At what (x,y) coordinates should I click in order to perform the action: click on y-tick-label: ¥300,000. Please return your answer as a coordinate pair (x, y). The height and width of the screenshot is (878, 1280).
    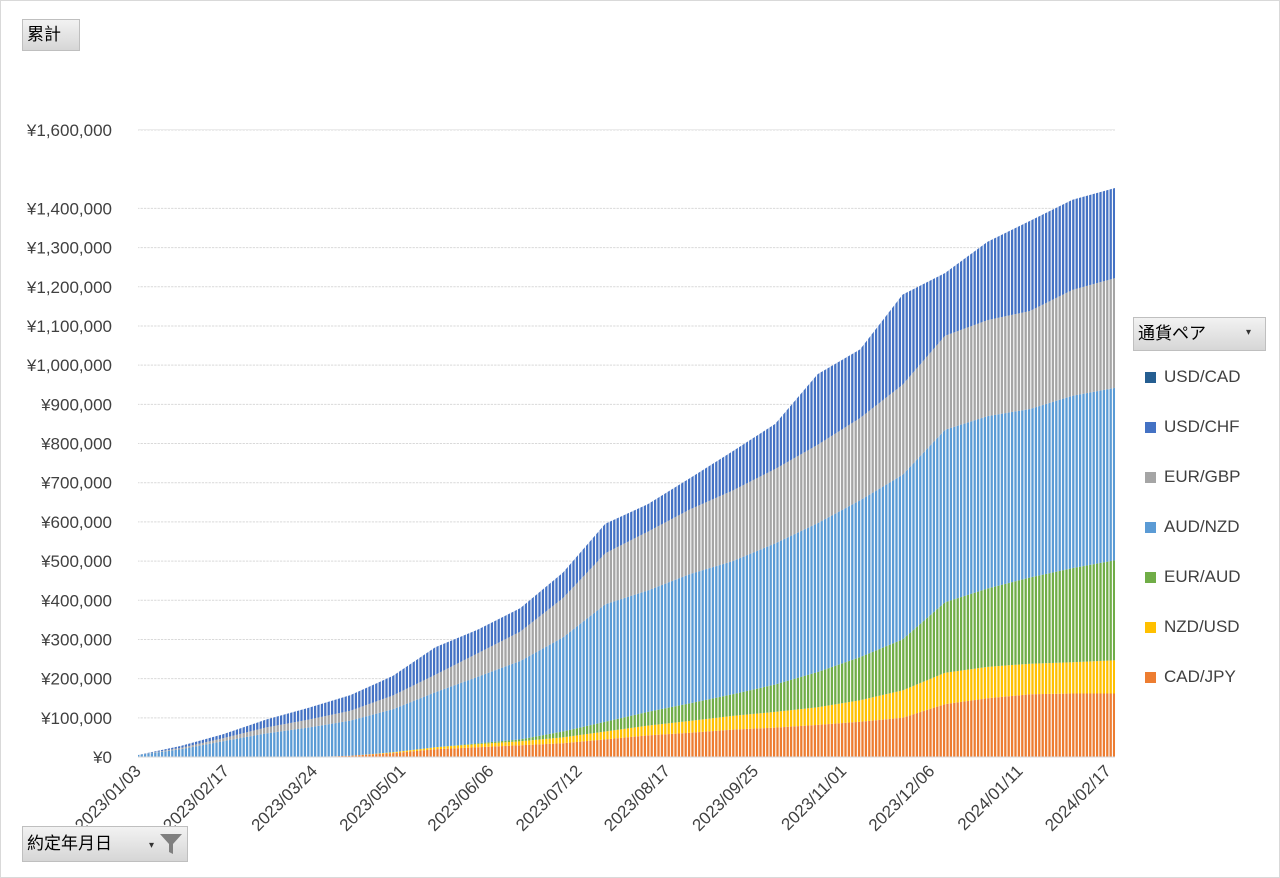
    Looking at the image, I should click on (76, 639).